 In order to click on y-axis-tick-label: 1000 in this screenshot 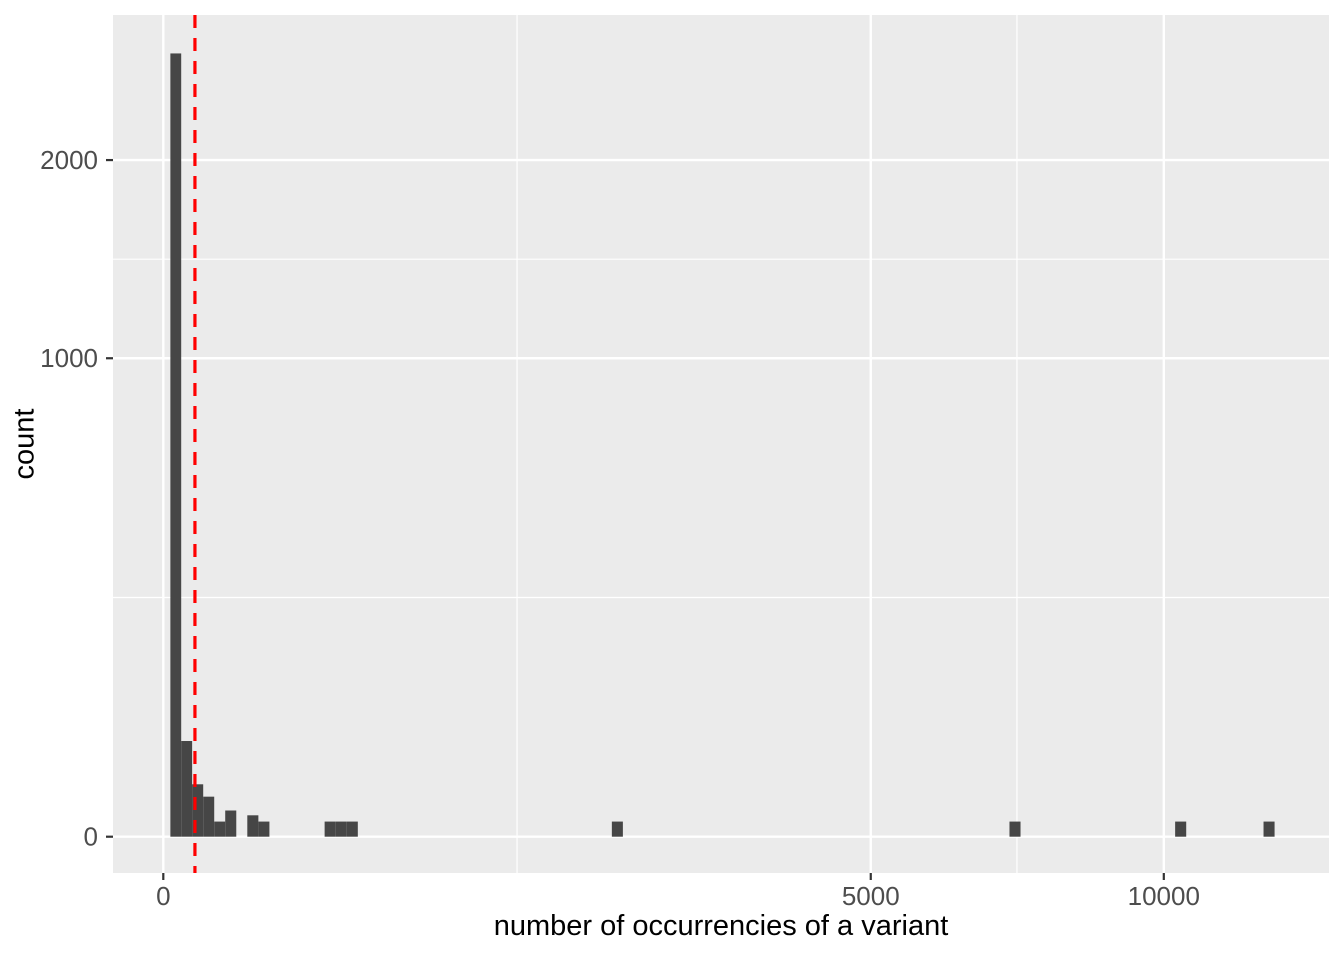, I will do `click(69, 358)`.